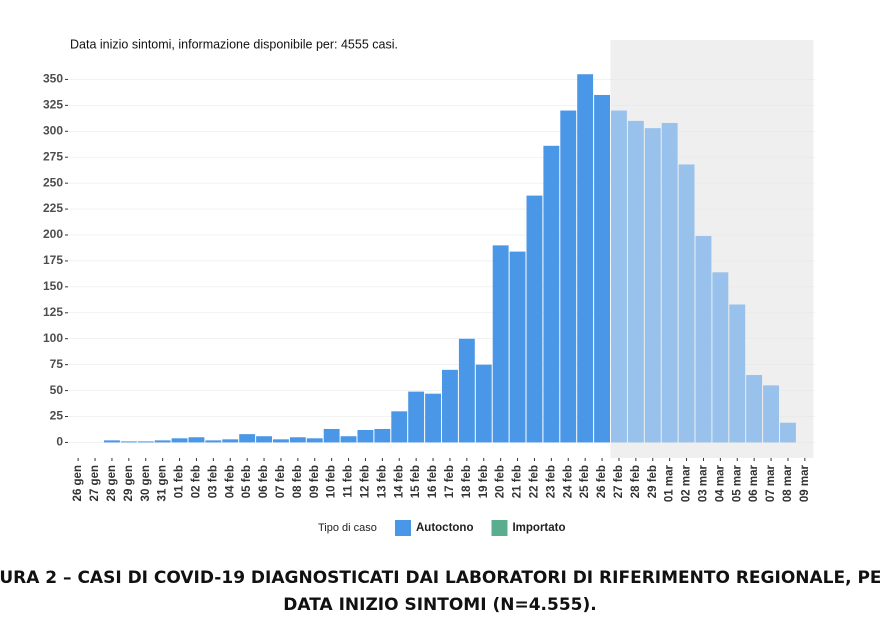 The width and height of the screenshot is (880, 632). Describe the element at coordinates (484, 481) in the screenshot. I see `x-tick-label: 19 feb` at that location.